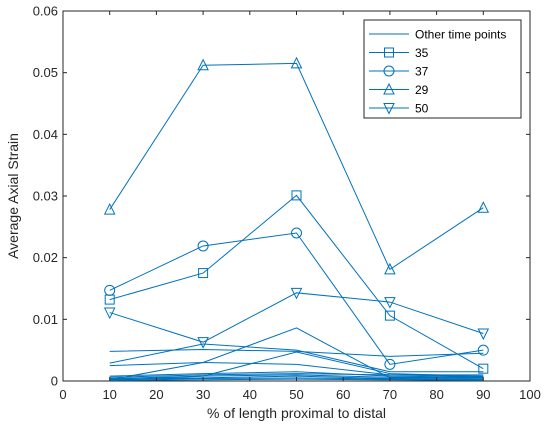  Describe the element at coordinates (13, 196) in the screenshot. I see `y-axis-title: Average Axial Strain` at that location.